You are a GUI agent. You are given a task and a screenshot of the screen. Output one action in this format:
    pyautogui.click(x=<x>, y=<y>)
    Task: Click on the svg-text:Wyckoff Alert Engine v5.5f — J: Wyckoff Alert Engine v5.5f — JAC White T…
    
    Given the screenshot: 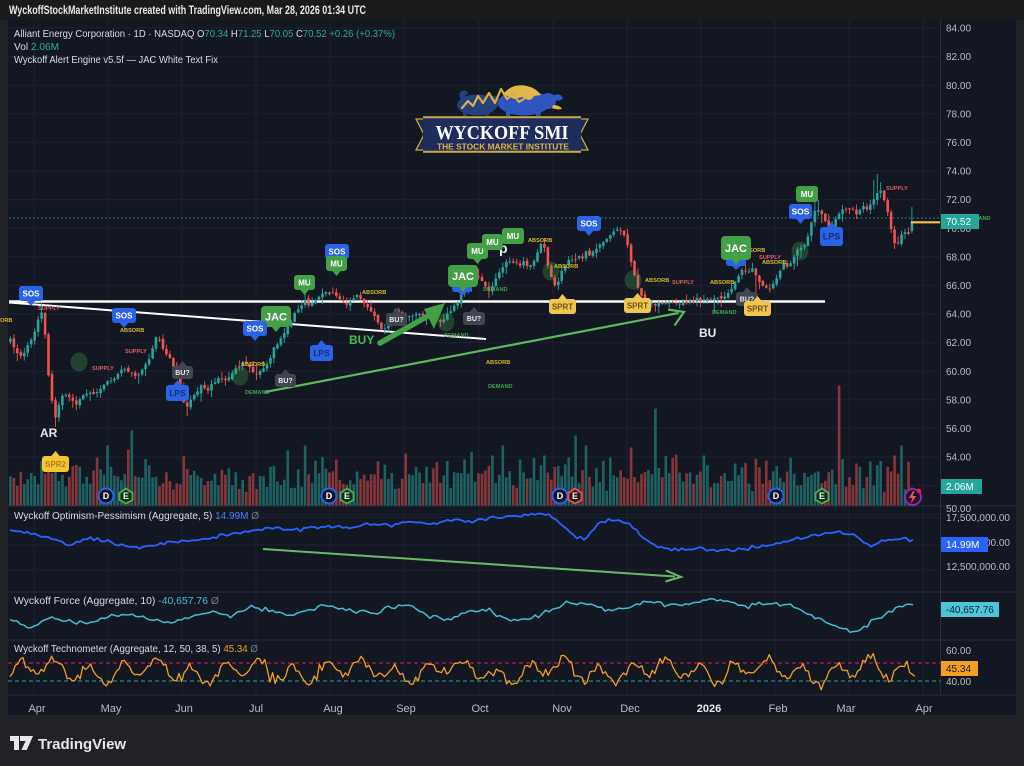 What is the action you would take?
    pyautogui.click(x=116, y=60)
    